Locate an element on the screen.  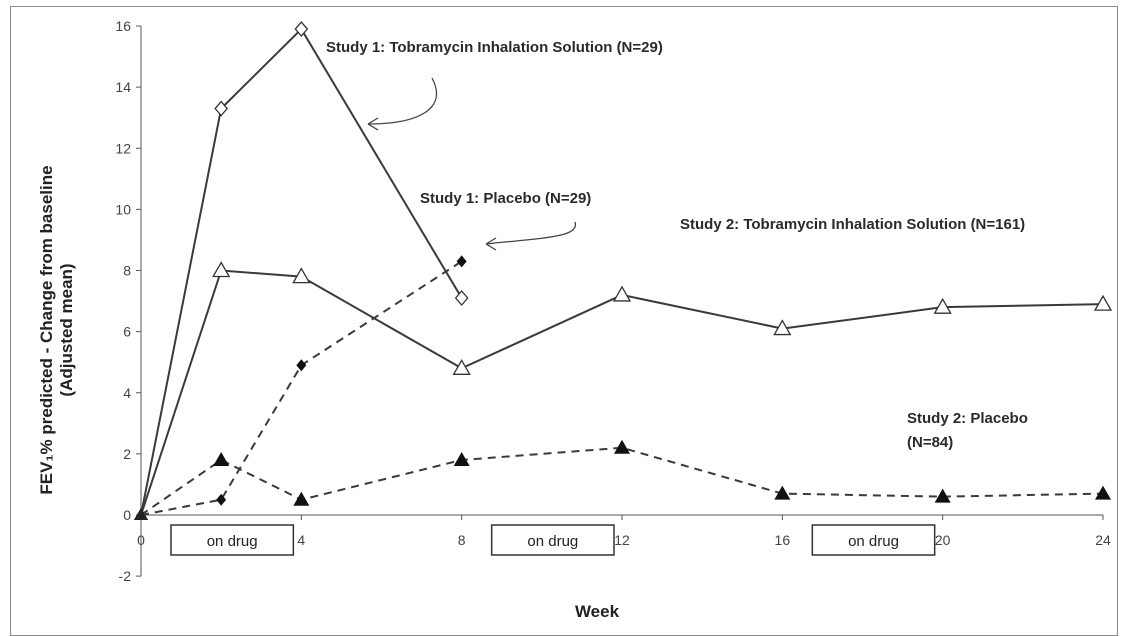
y-tick-label: 4 is located at coordinates (127, 393).